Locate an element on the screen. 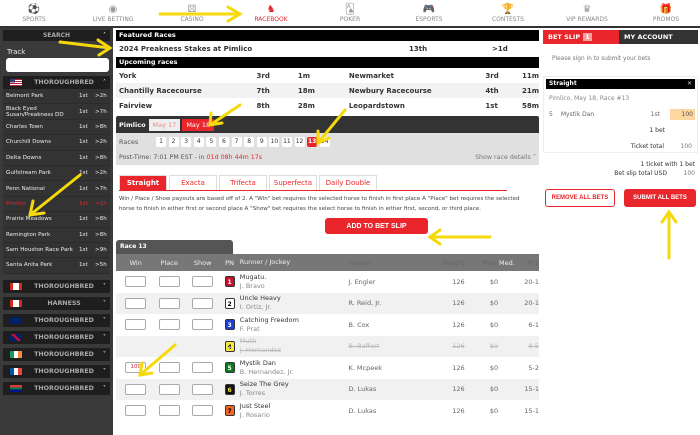 The image size is (700, 435). live-icon: ◉ is located at coordinates (113, 9).